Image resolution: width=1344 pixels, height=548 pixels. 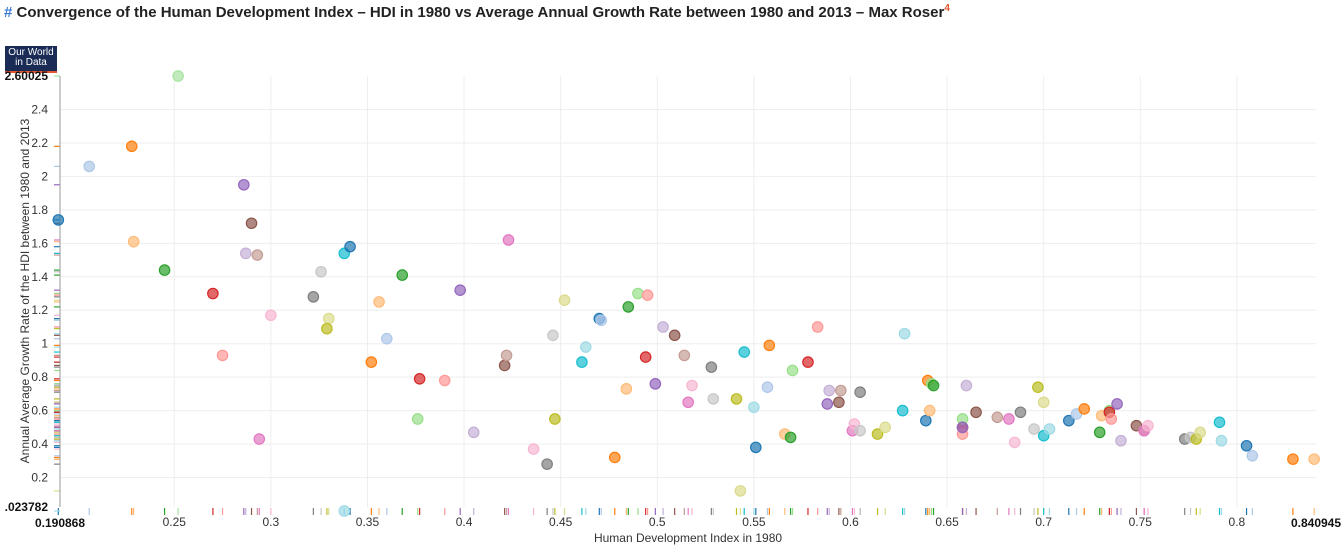 I want to click on our-world-in-data-logo: Our World in Data, so click(x=31, y=59).